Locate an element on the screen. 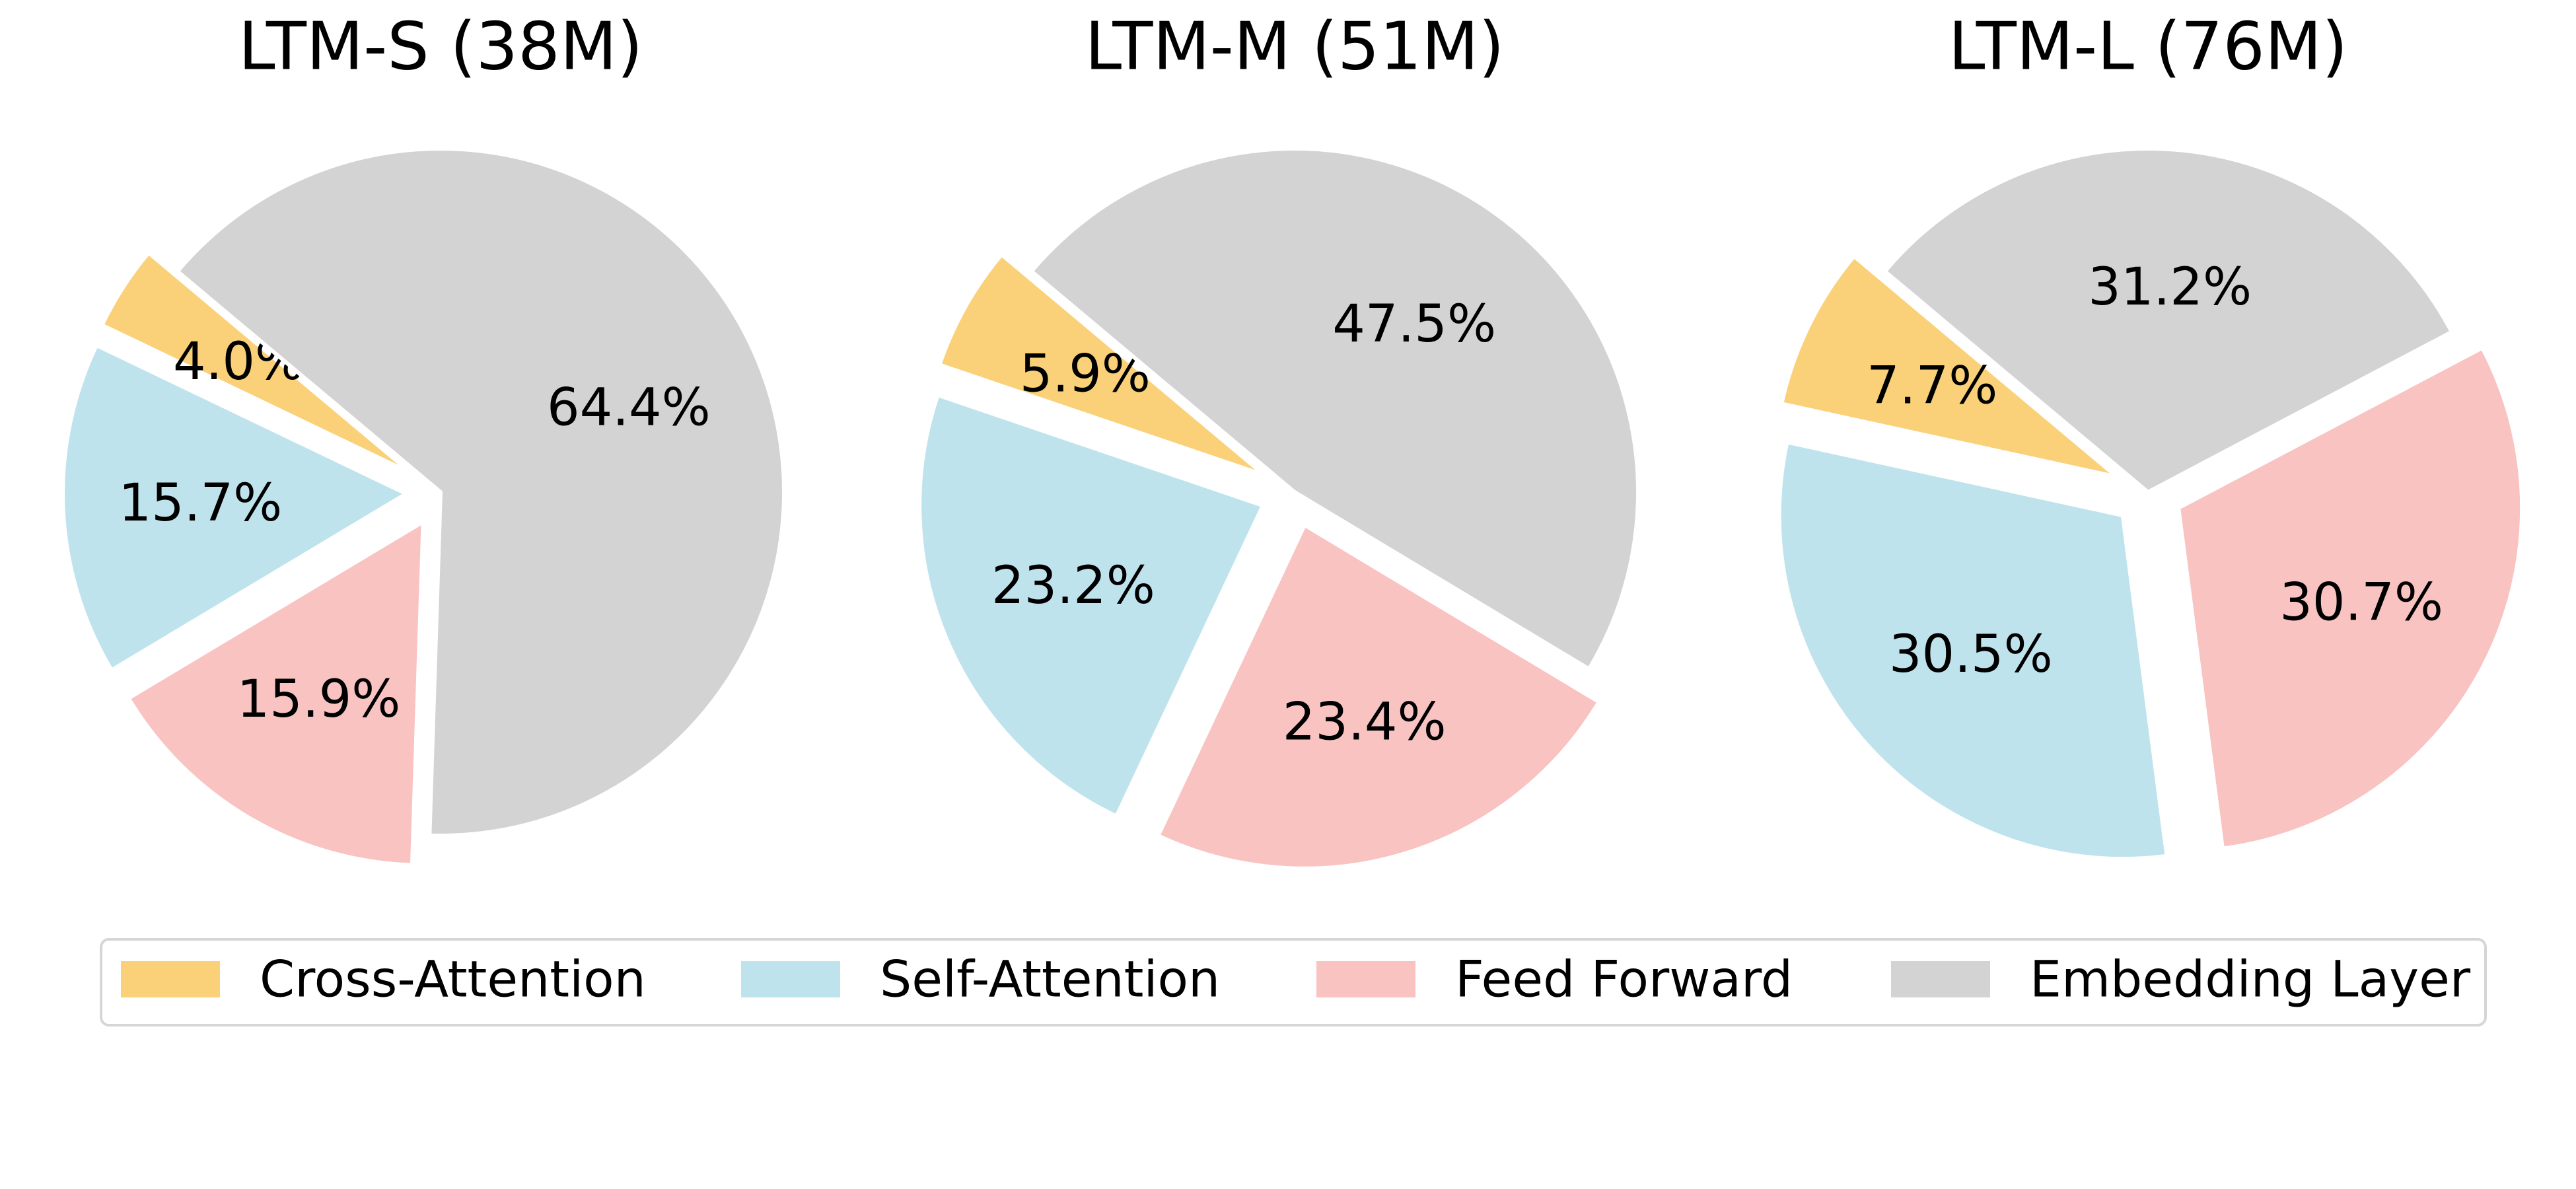  legend-label: Self-Attention is located at coordinates (1050, 979).